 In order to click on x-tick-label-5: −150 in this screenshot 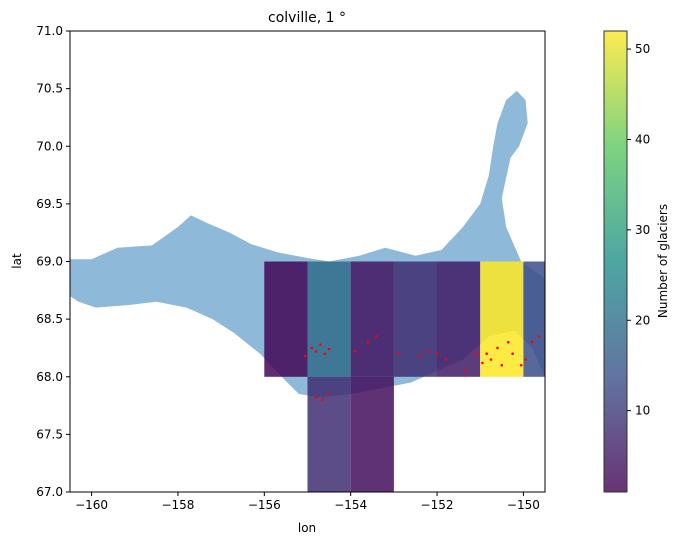, I will do `click(523, 505)`.